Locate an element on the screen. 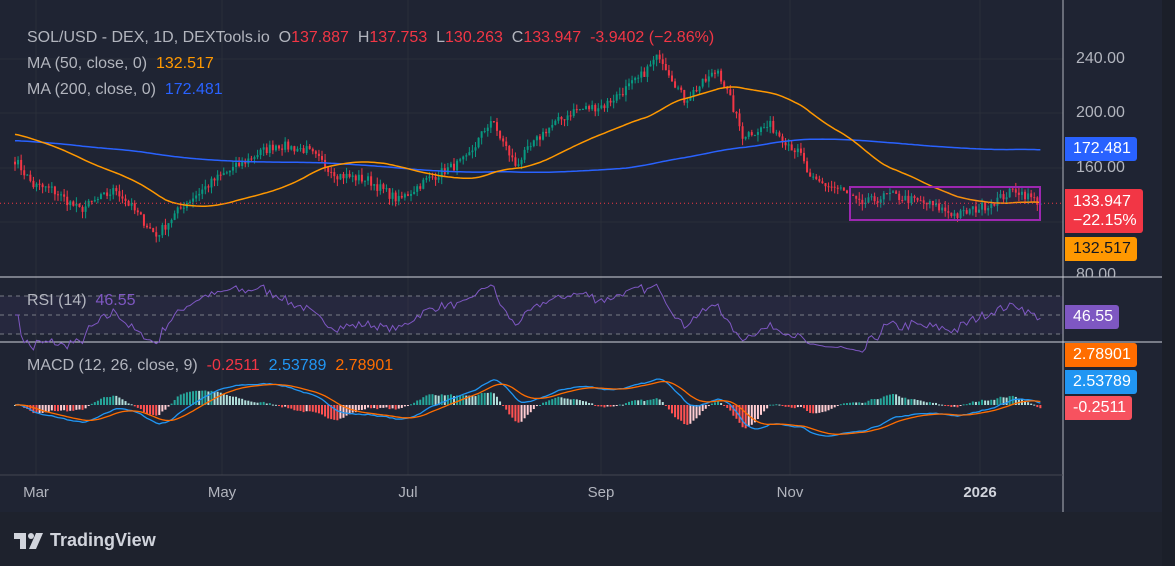 Image resolution: width=1175 pixels, height=566 pixels. macd-label: MACD (12, 26, close, 9) is located at coordinates (112, 365).